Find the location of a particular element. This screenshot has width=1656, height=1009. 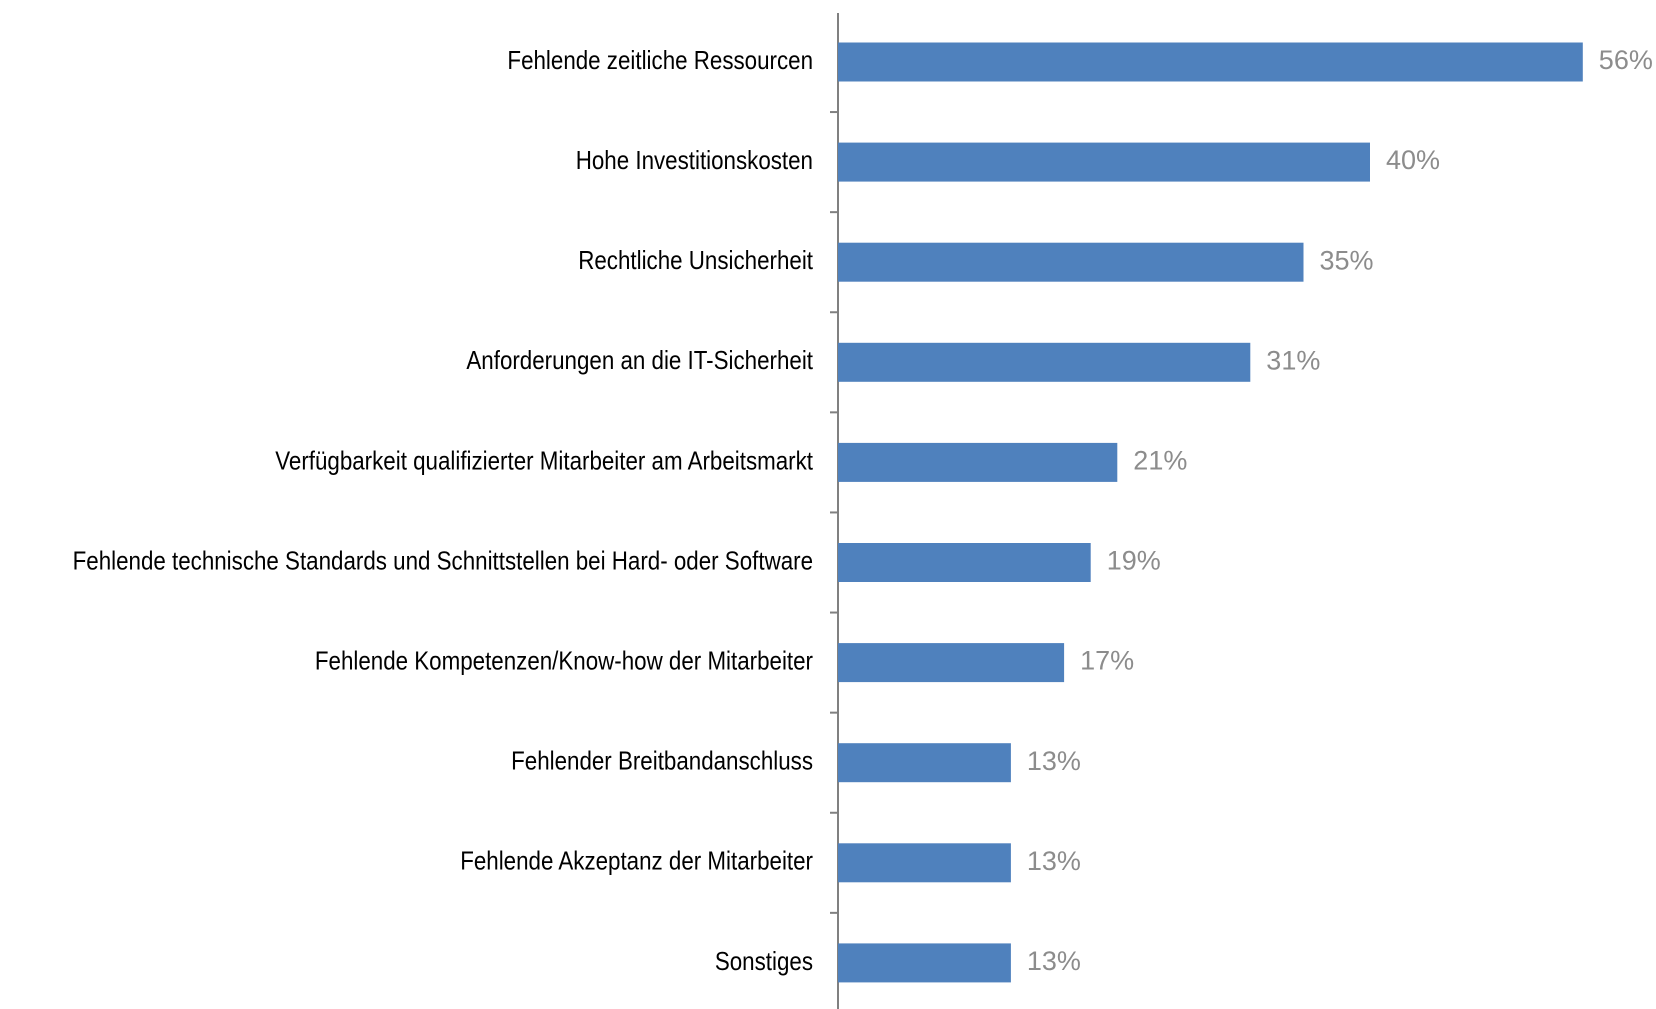

category-label: Anforderungen an die IT-Sicherheit is located at coordinates (639, 361).